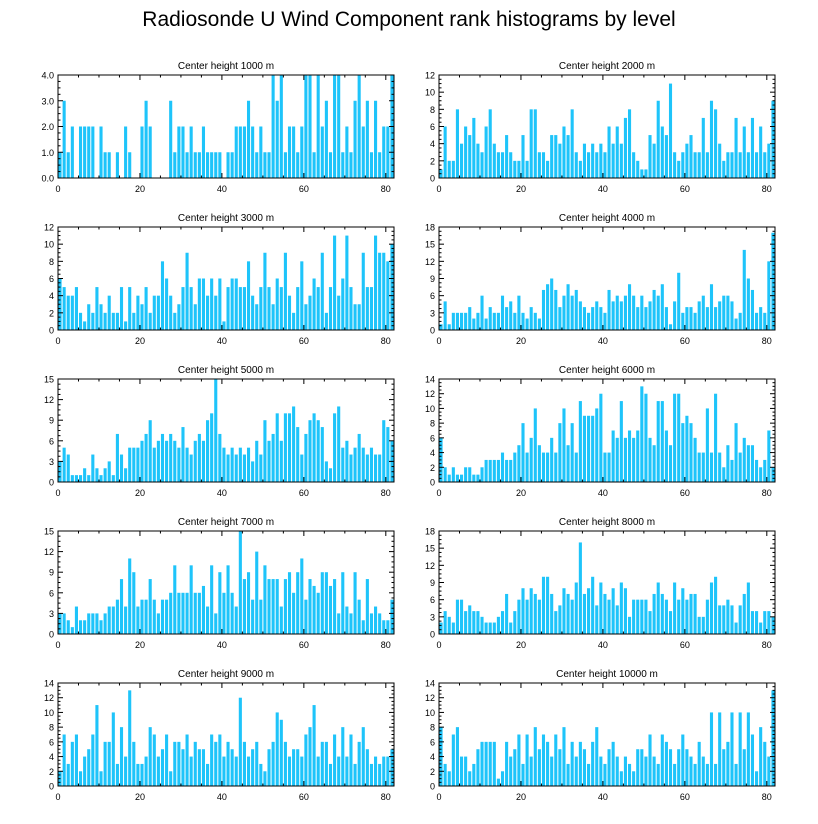 Image resolution: width=818 pixels, height=824 pixels. Describe the element at coordinates (521, 645) in the screenshot. I see `panel-8-xtick-label-1: 20` at that location.